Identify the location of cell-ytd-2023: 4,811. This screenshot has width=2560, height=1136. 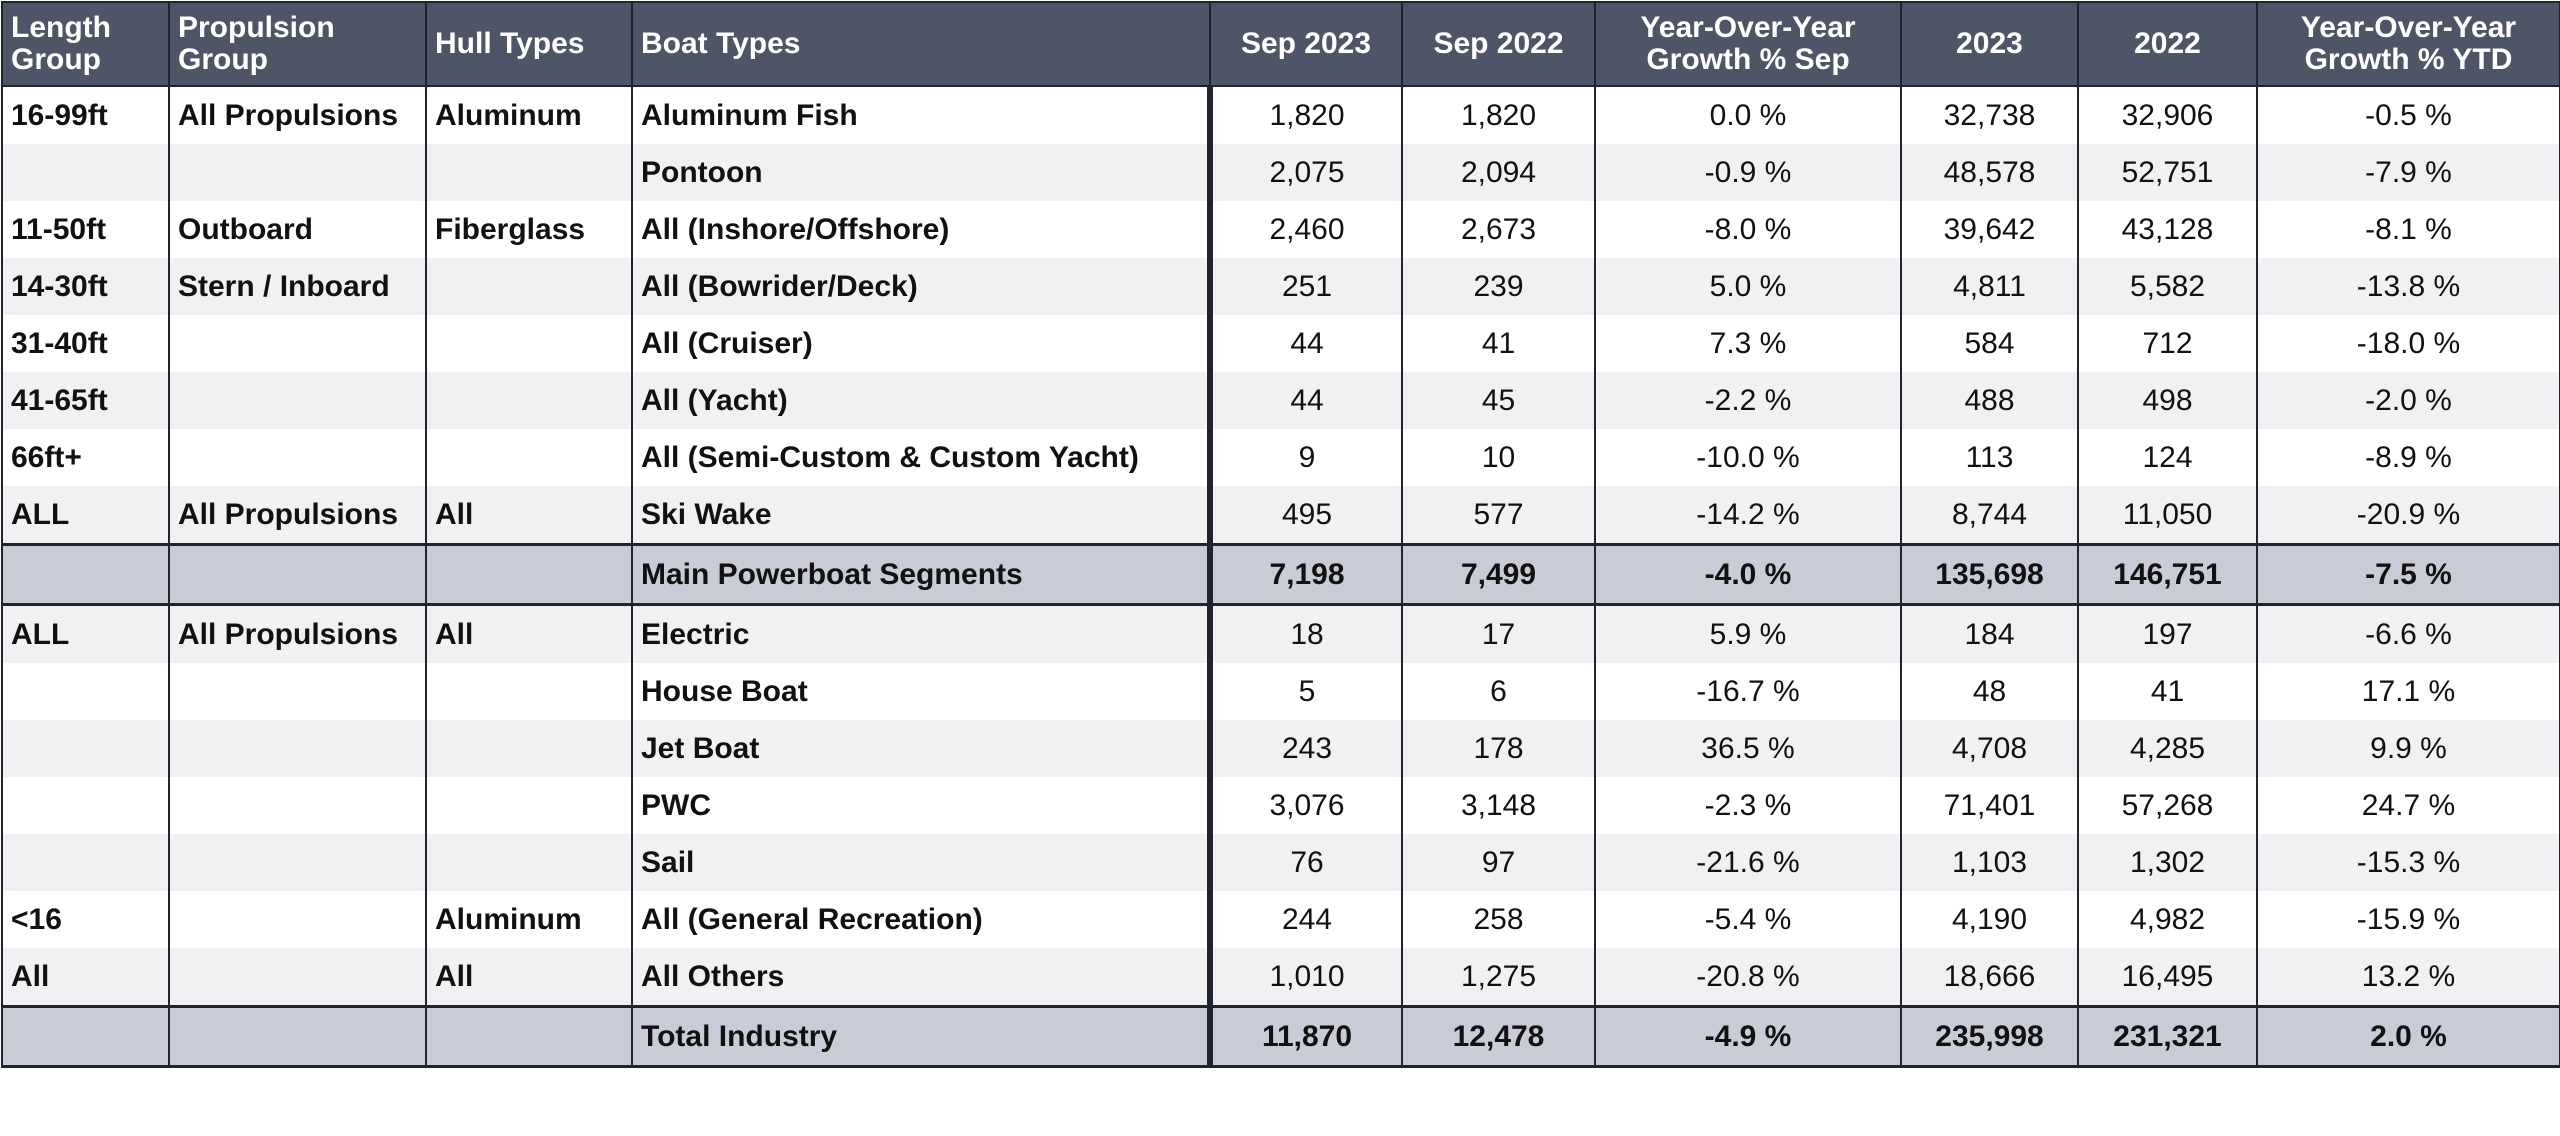
(1989, 286).